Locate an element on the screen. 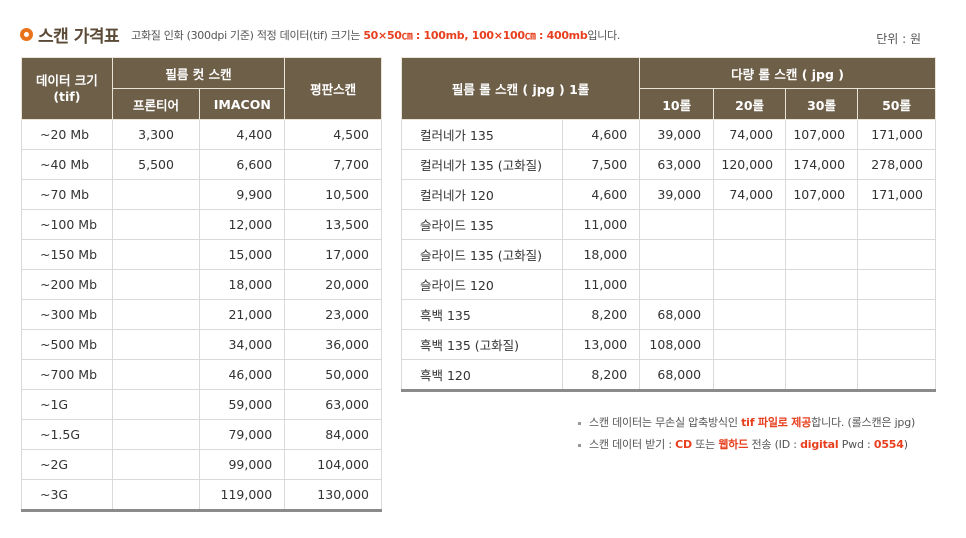  cell-flatbed: 104,000 is located at coordinates (333, 464).